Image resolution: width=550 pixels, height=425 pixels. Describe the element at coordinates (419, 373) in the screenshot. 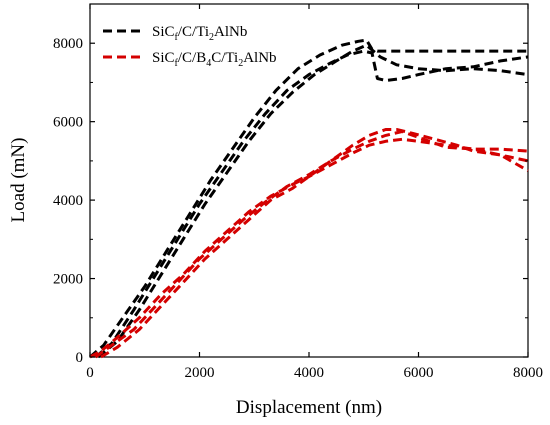

I see `x-tick-label-3: 6000` at that location.